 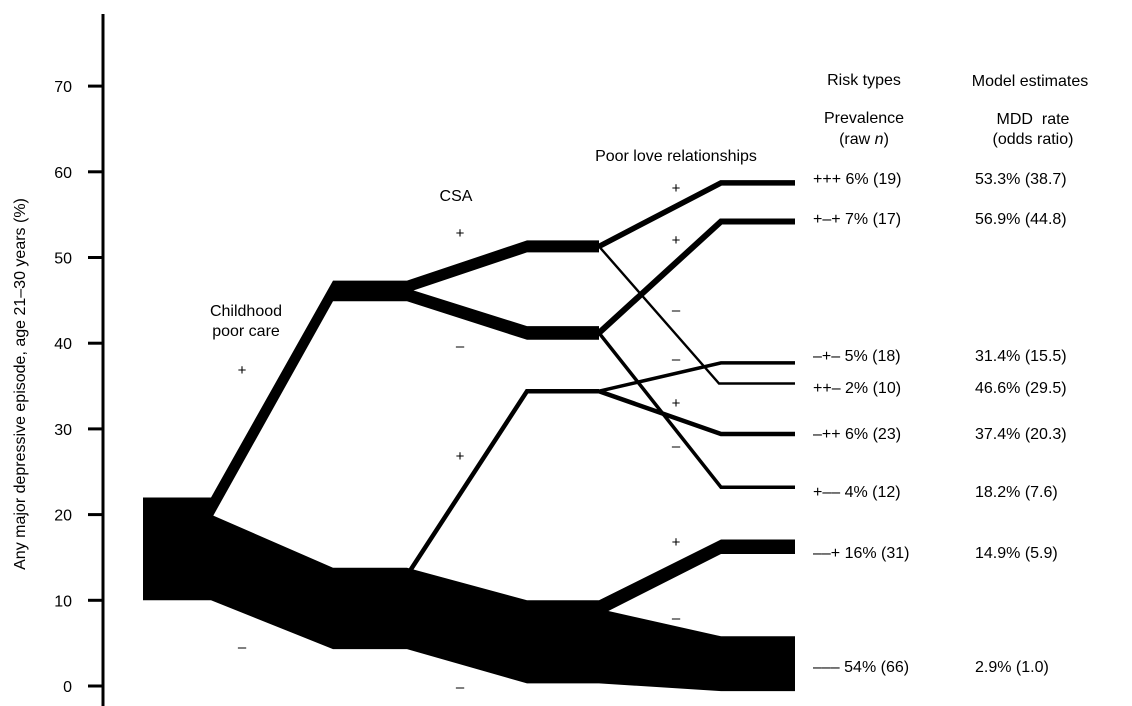 What do you see at coordinates (63, 601) in the screenshot?
I see `y-tick-label-10: 10` at bounding box center [63, 601].